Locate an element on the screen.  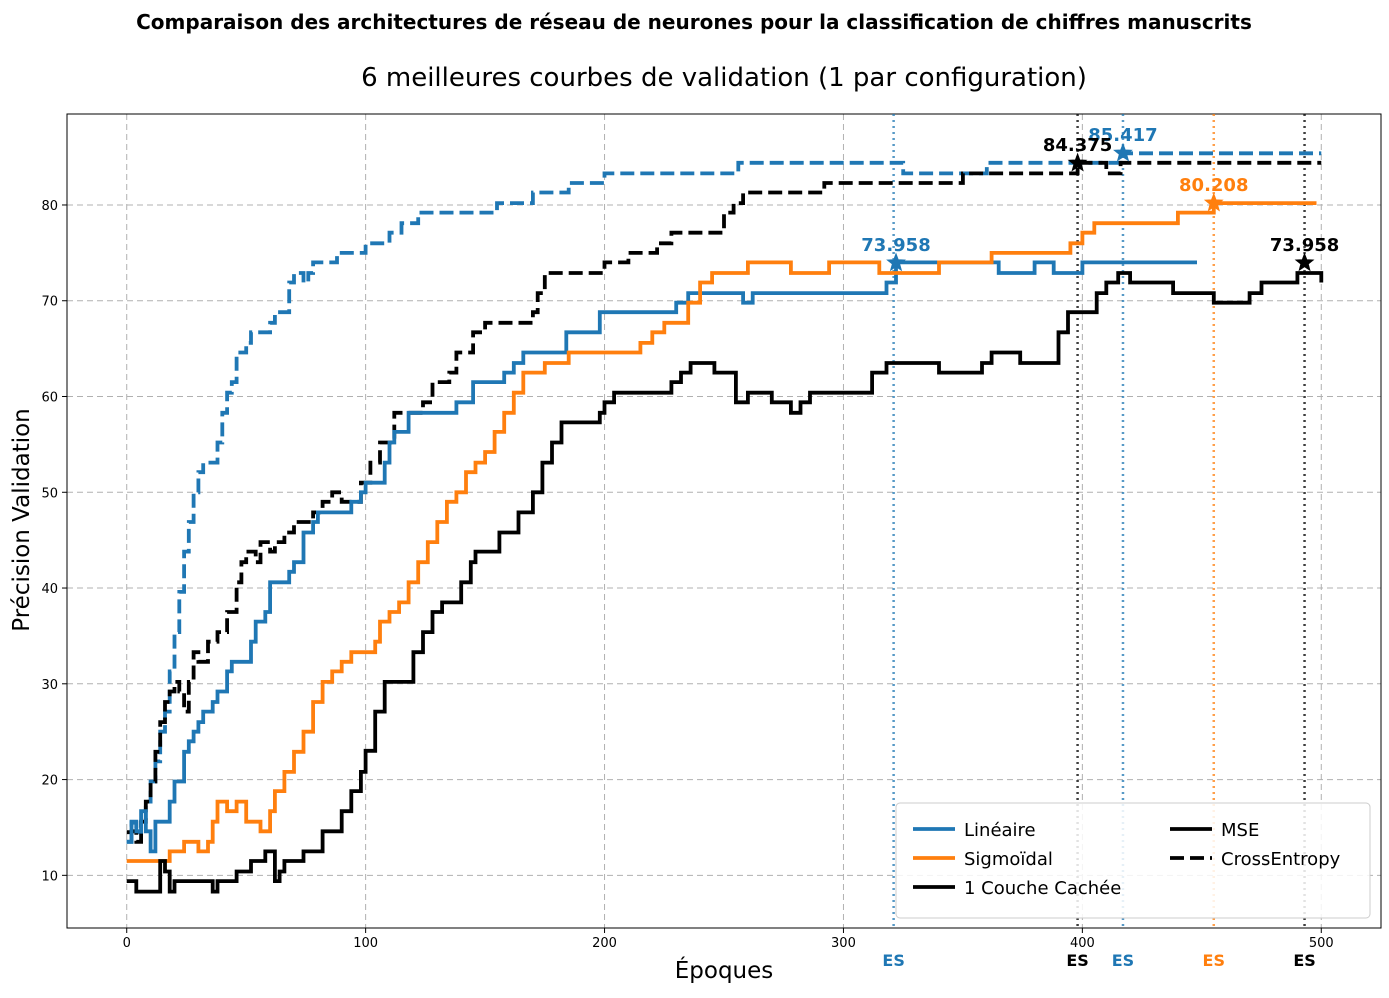
legend-label: MSE is located at coordinates (1240, 830).